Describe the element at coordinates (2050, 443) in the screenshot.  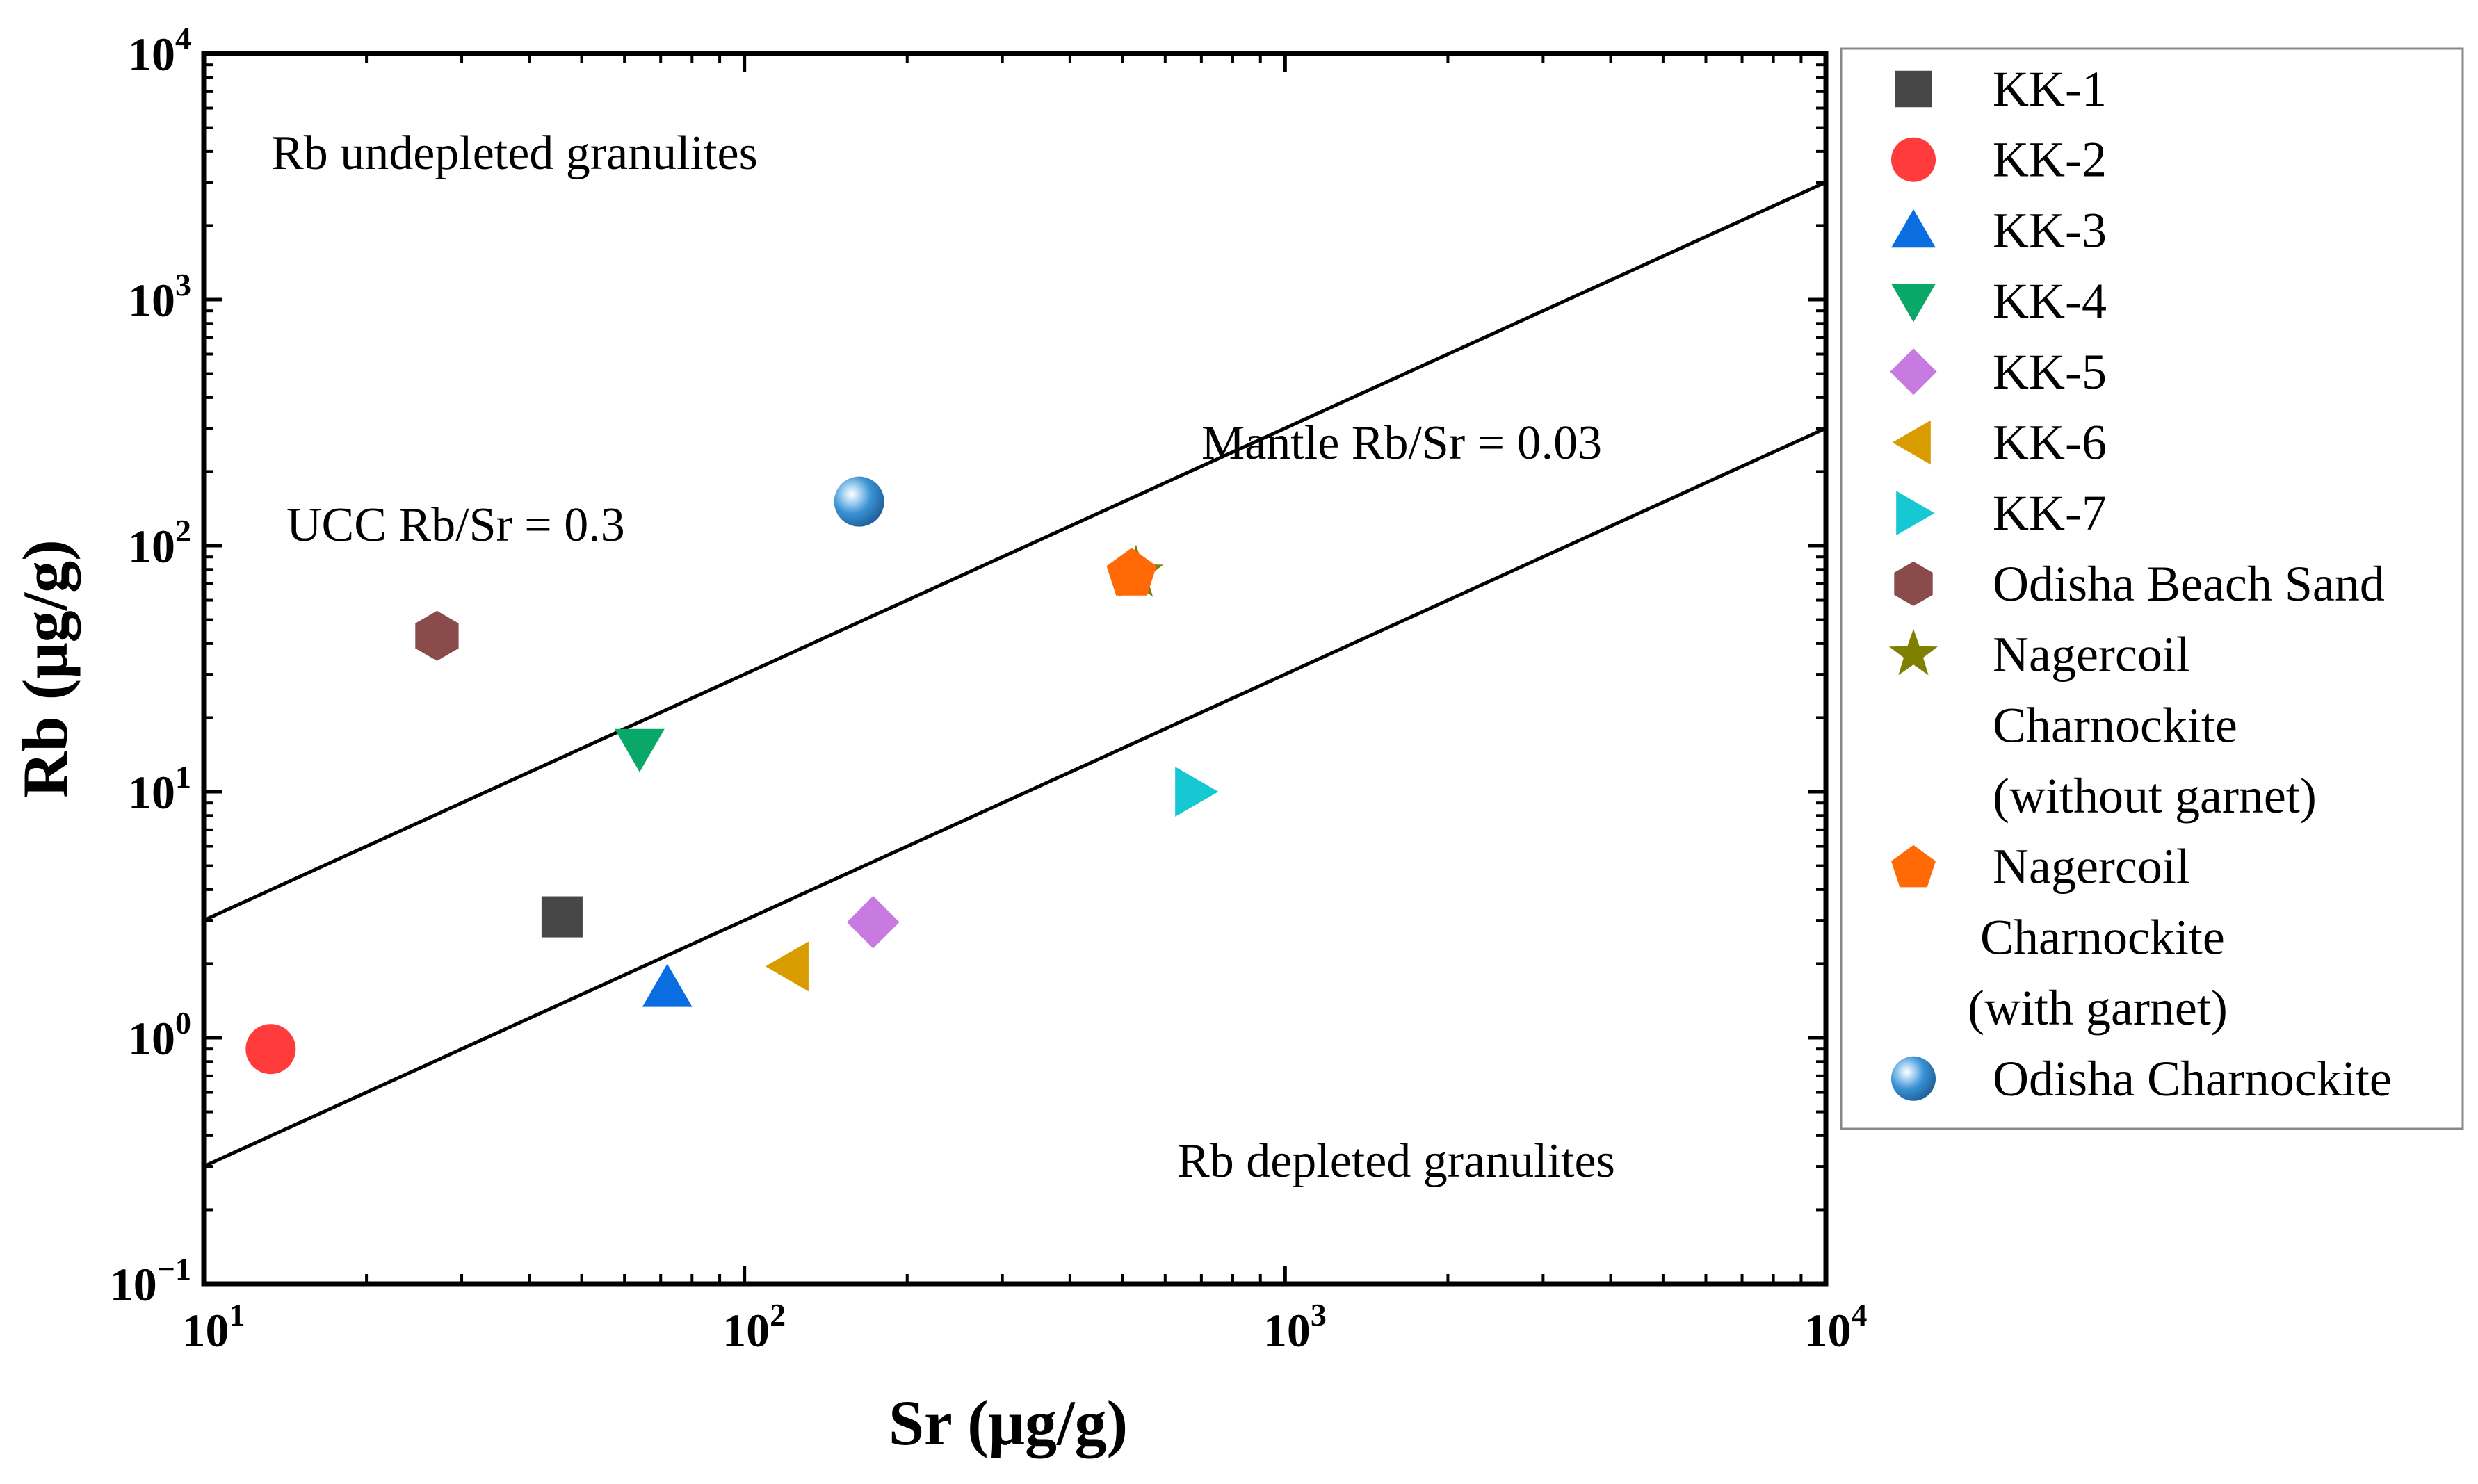
I see `legend-label-series-5: KK-6` at that location.